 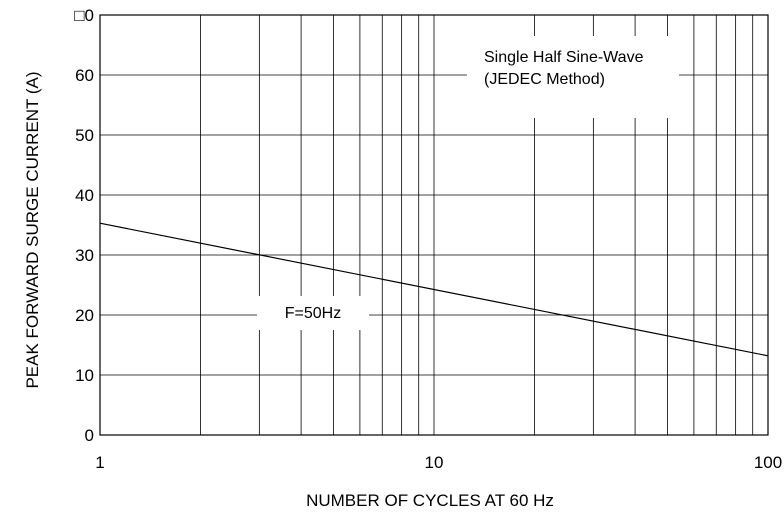 I want to click on y-tick-label: 10, so click(x=84, y=375).